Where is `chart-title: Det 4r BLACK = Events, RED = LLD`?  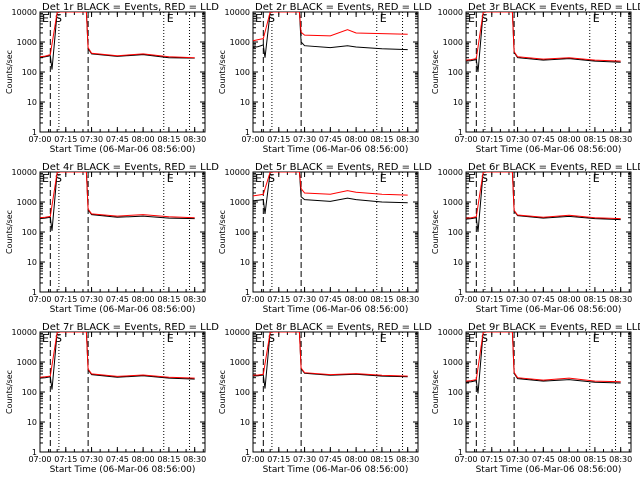 chart-title: Det 4r BLACK = Events, RED = LLD is located at coordinates (130, 167).